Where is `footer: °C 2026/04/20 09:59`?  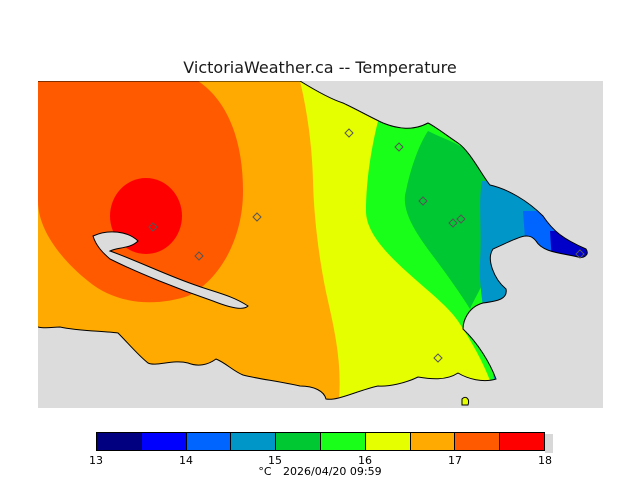
footer: °C 2026/04/20 09:59 is located at coordinates (320, 471).